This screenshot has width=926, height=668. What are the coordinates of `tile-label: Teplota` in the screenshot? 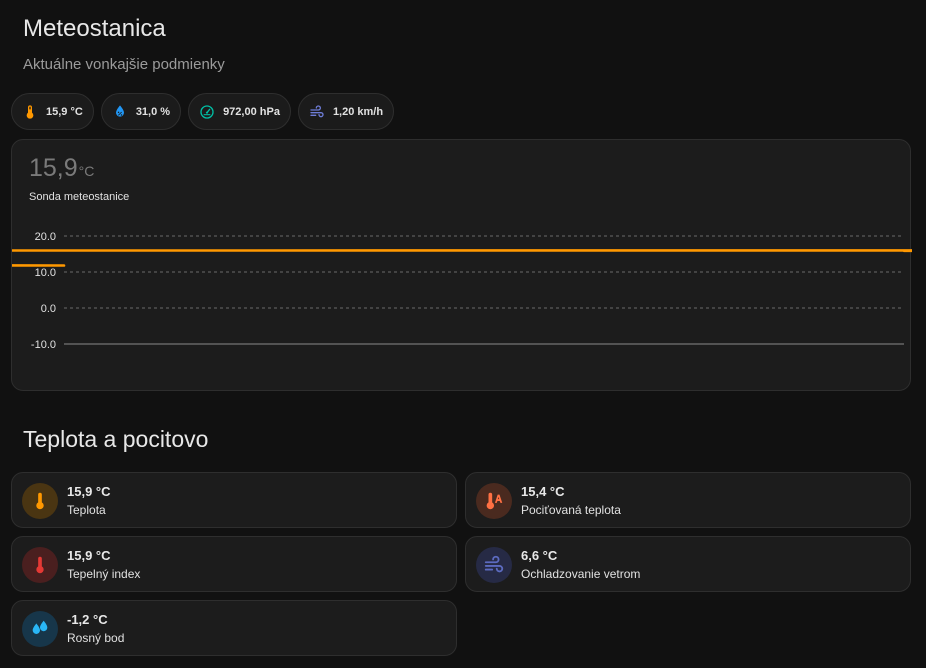 It's located at (86, 510).